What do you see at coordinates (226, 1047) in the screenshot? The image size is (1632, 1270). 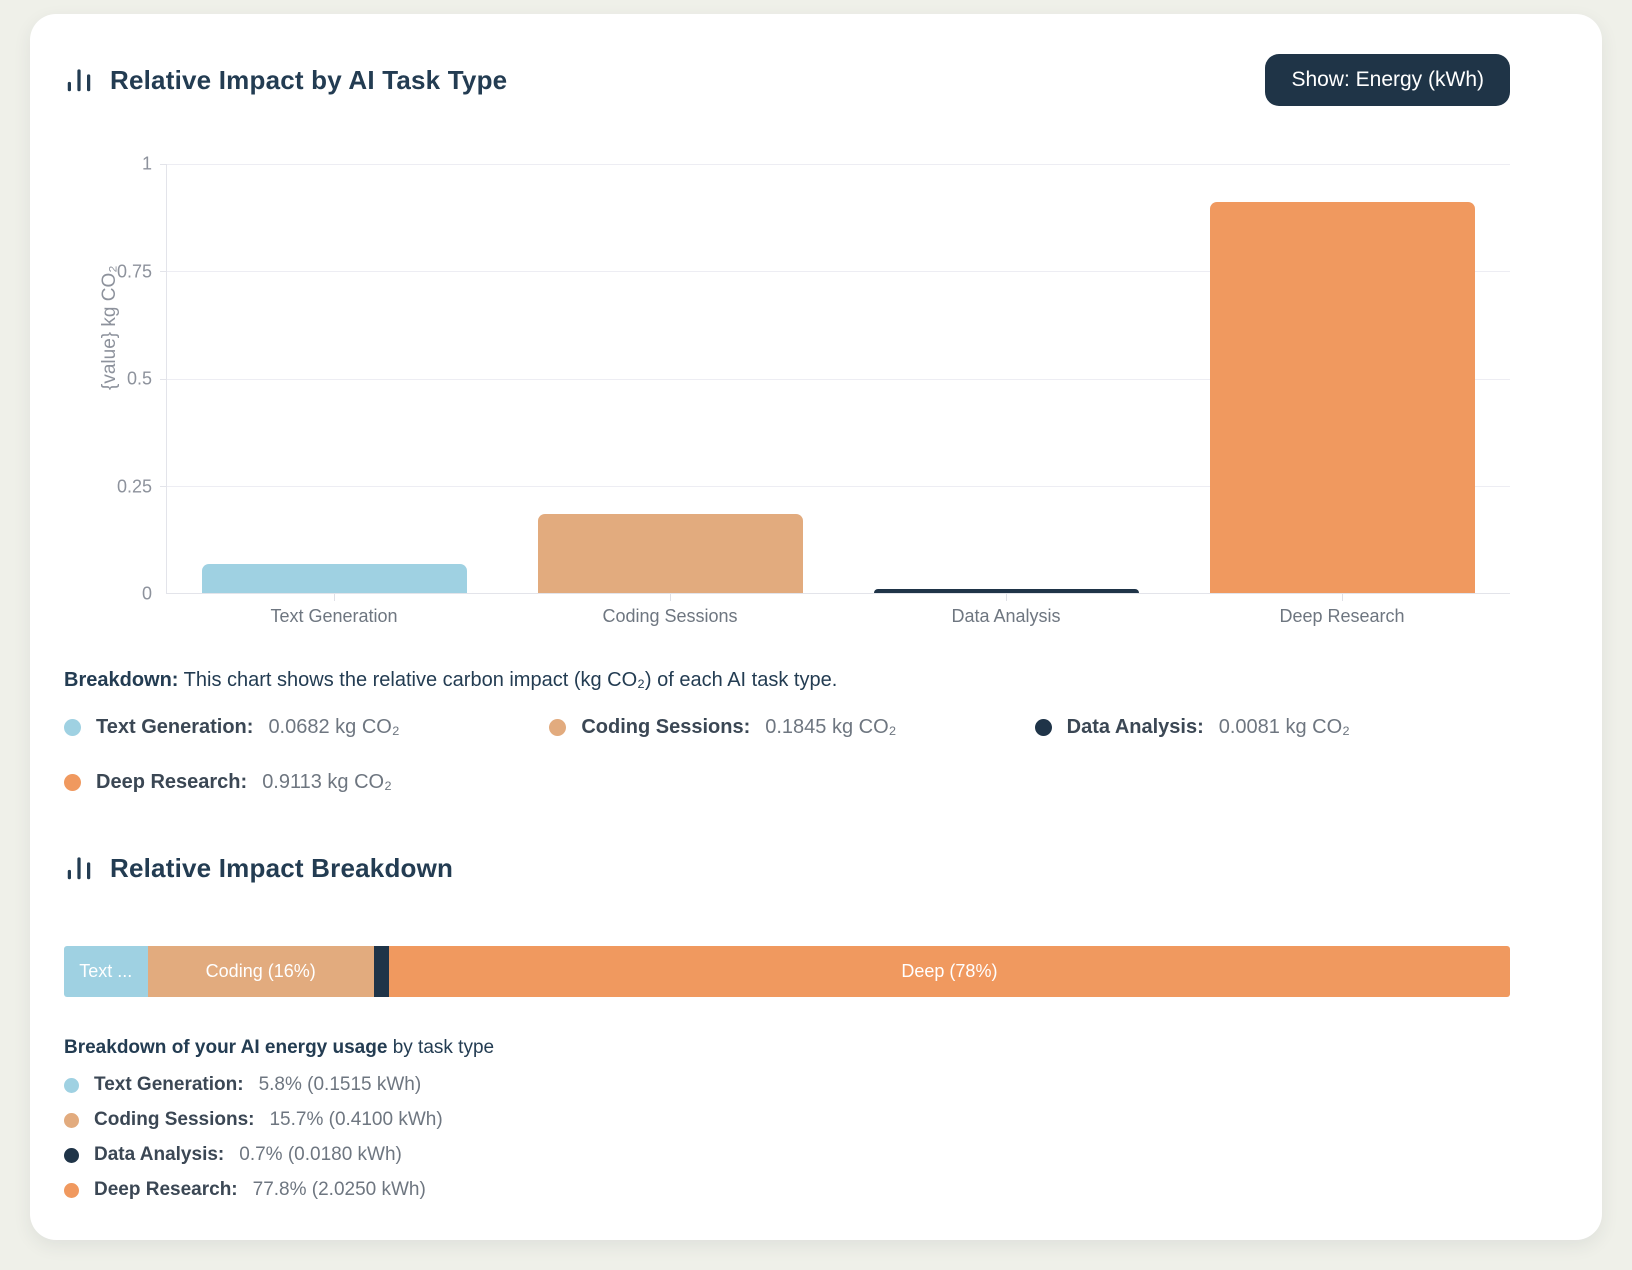 I see `section2-subtitle-bold: Breakdown of your AI energy usage` at bounding box center [226, 1047].